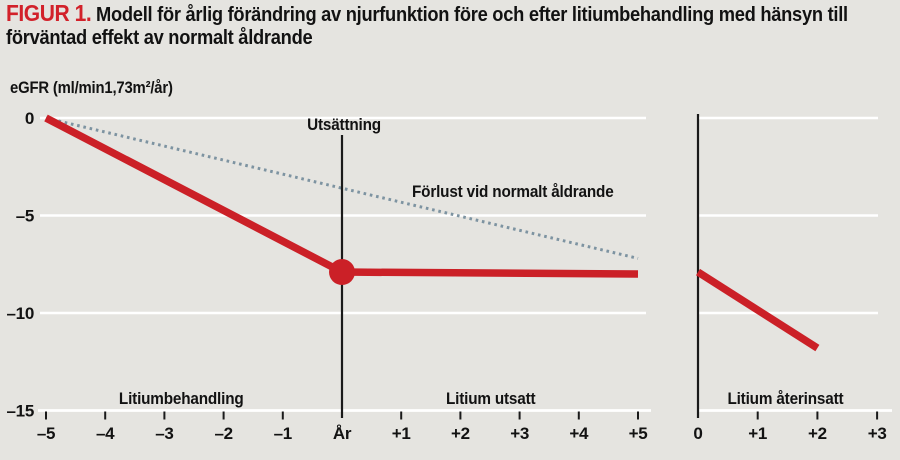 The image size is (900, 460). What do you see at coordinates (283, 433) in the screenshot?
I see `x-tick-label: –1` at bounding box center [283, 433].